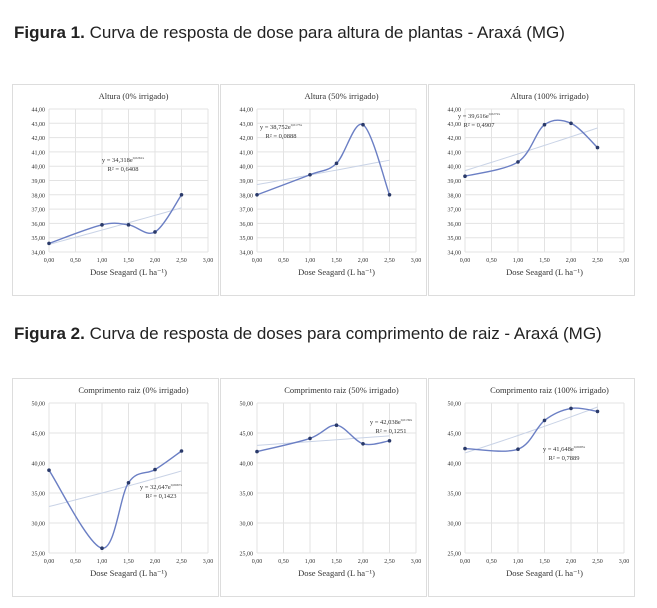 This screenshot has width=657, height=608. What do you see at coordinates (160, 496) in the screenshot?
I see `r-squared: R² = 0,1423` at bounding box center [160, 496].